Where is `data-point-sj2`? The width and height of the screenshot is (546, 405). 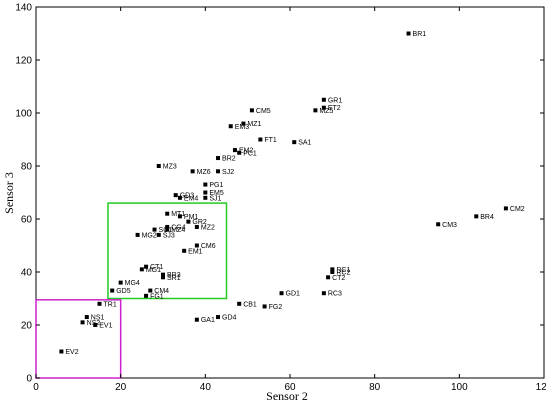 data-point-sj2 is located at coordinates (218, 171).